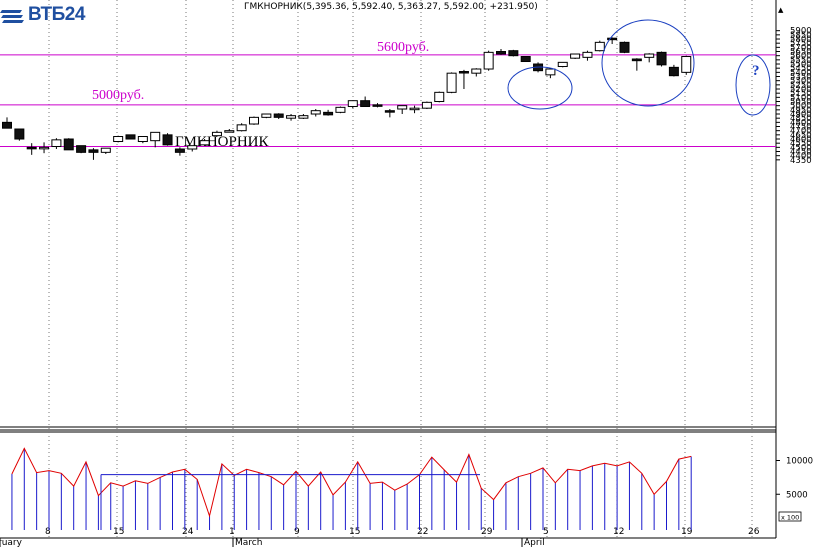 The height and width of the screenshot is (547, 818). Describe the element at coordinates (56, 14) in the screenshot. I see `brand-name: ВТБ24` at that location.